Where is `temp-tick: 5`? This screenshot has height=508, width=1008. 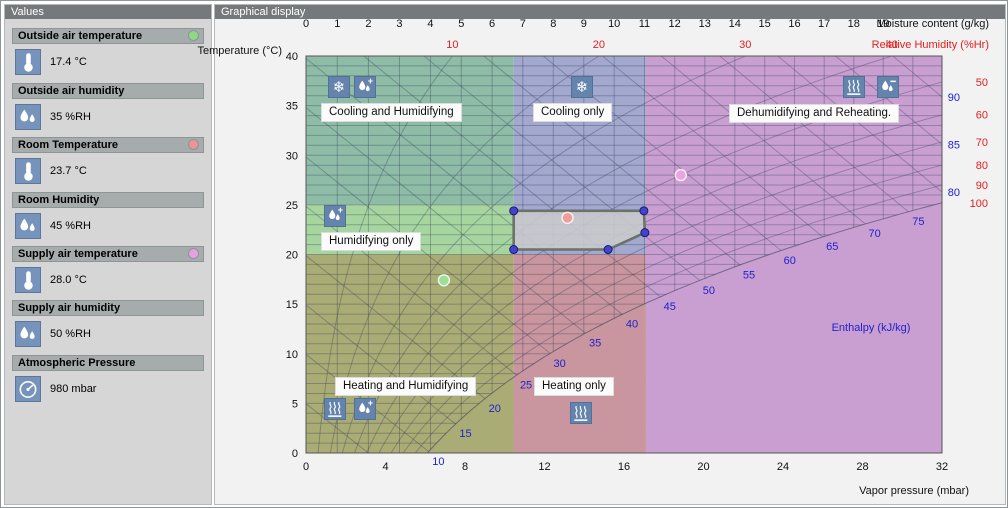 temp-tick: 5 is located at coordinates (295, 404).